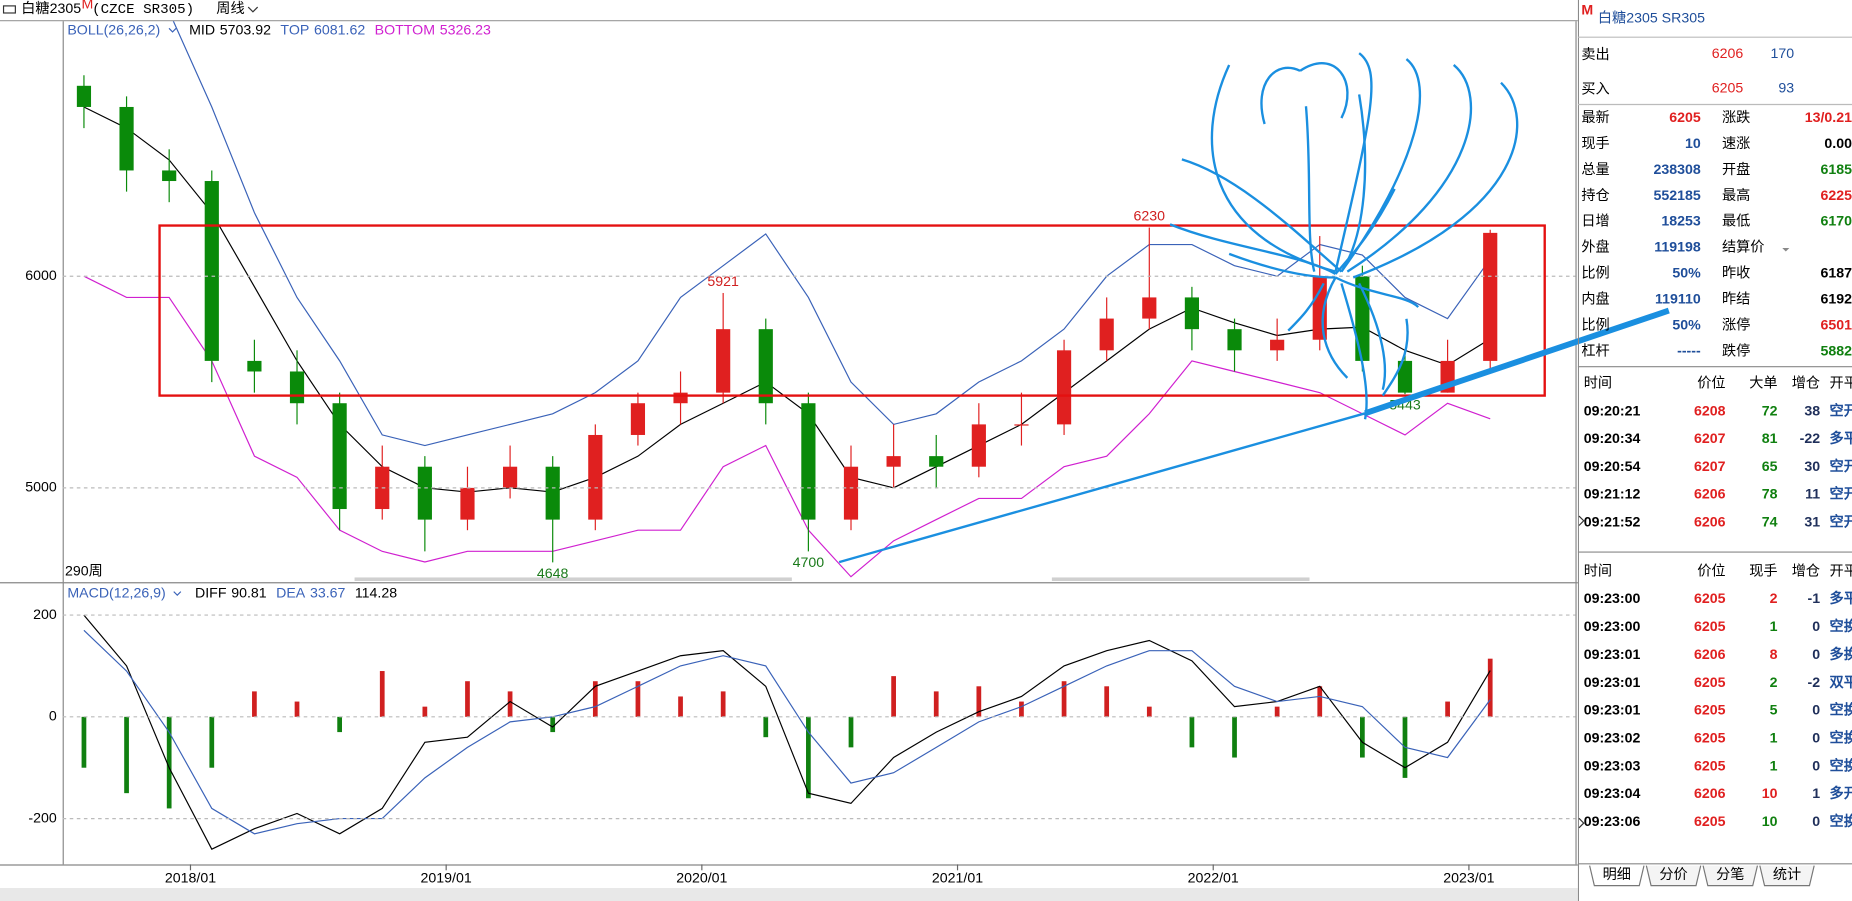  Describe the element at coordinates (1836, 196) in the screenshot. I see `stat-value: 6225` at that location.